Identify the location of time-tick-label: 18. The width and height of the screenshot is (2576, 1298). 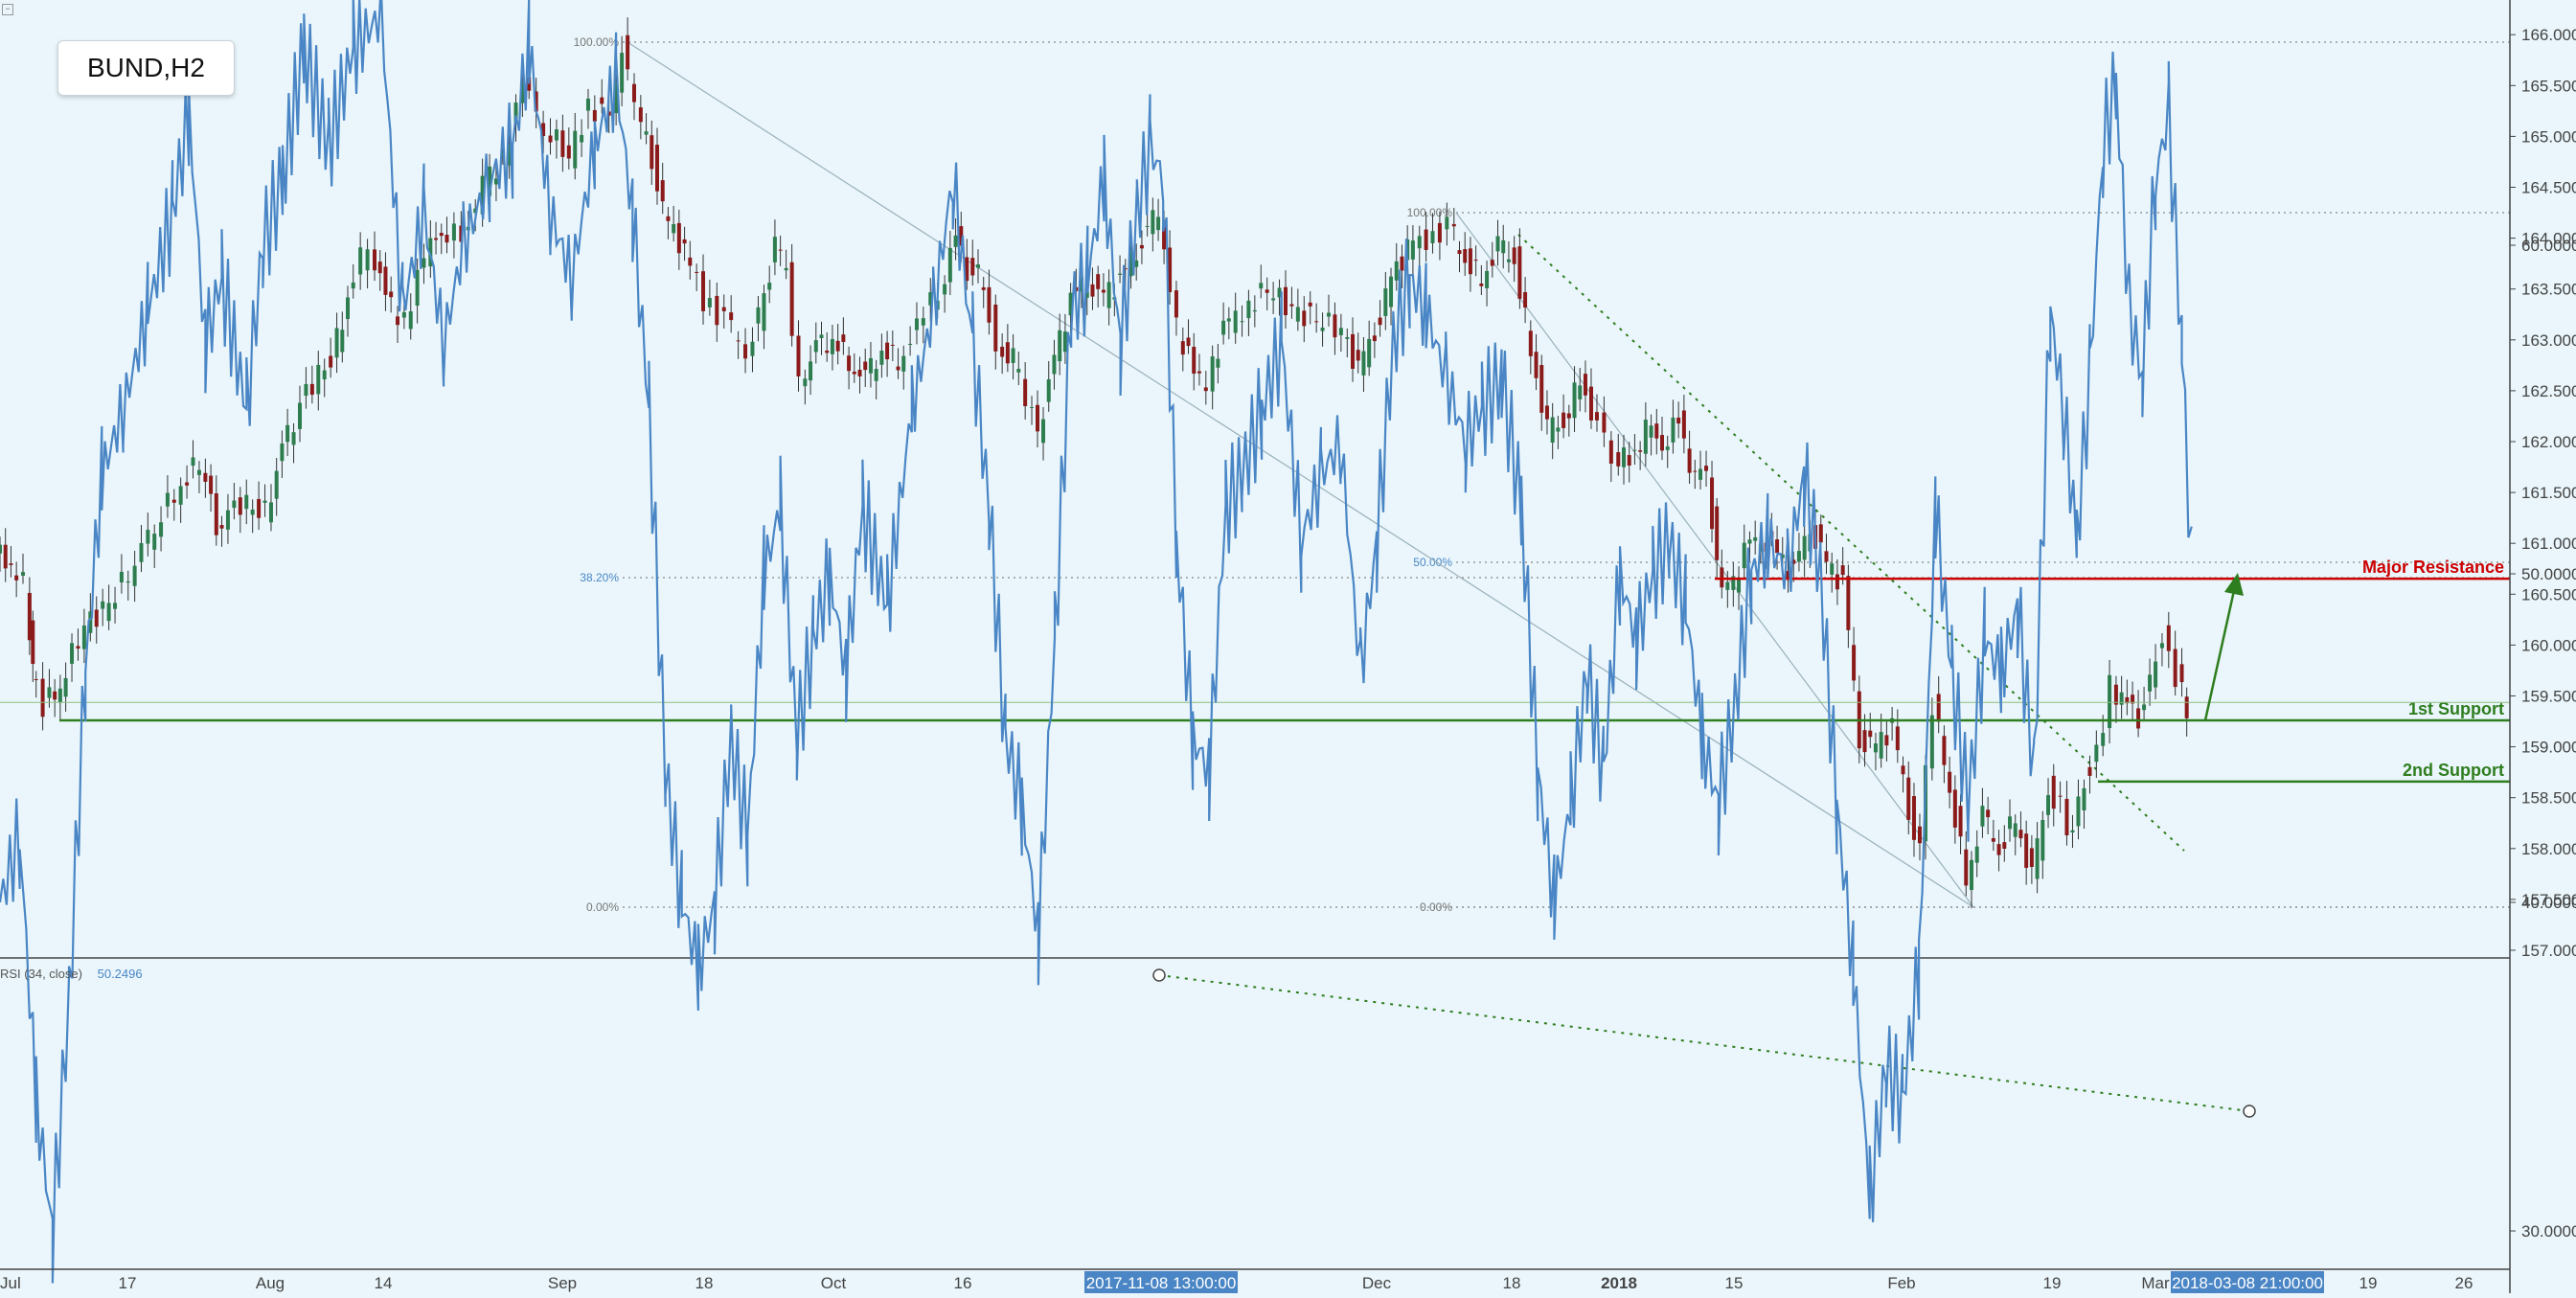
(1512, 1283).